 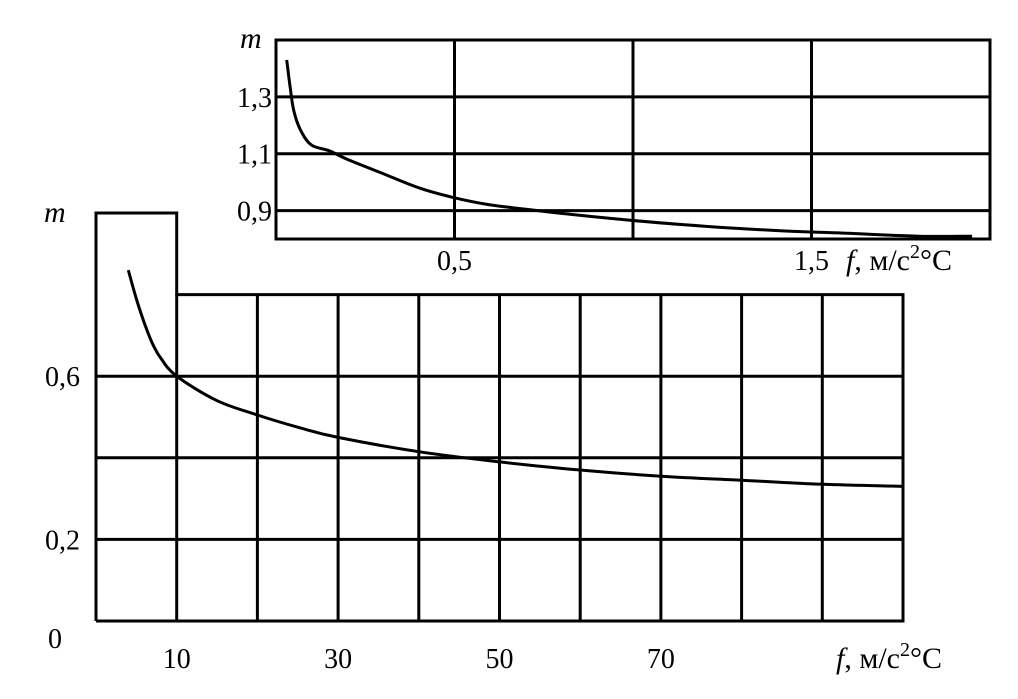 What do you see at coordinates (936, 260) in the screenshot?
I see `inset-x-axis-unit-tail: °С` at bounding box center [936, 260].